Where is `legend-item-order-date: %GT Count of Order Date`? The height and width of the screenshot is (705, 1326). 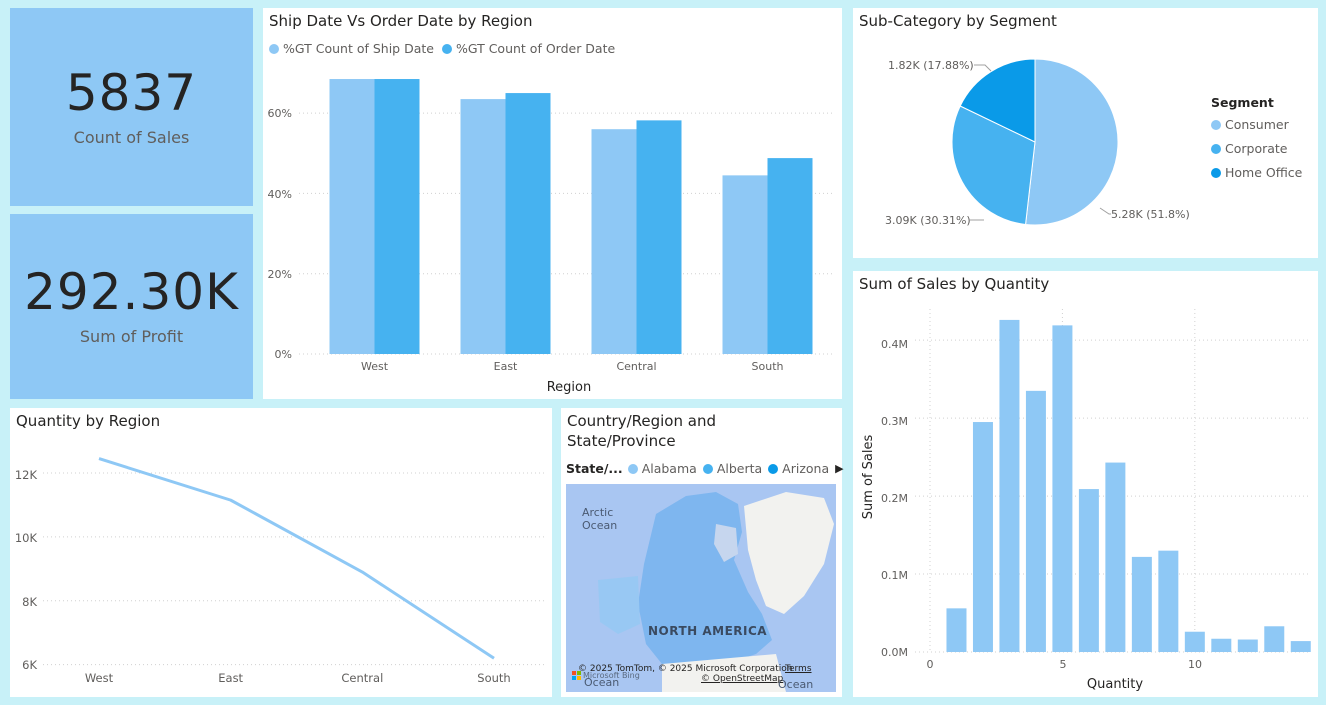 legend-item-order-date: %GT Count of Order Date is located at coordinates (528, 48).